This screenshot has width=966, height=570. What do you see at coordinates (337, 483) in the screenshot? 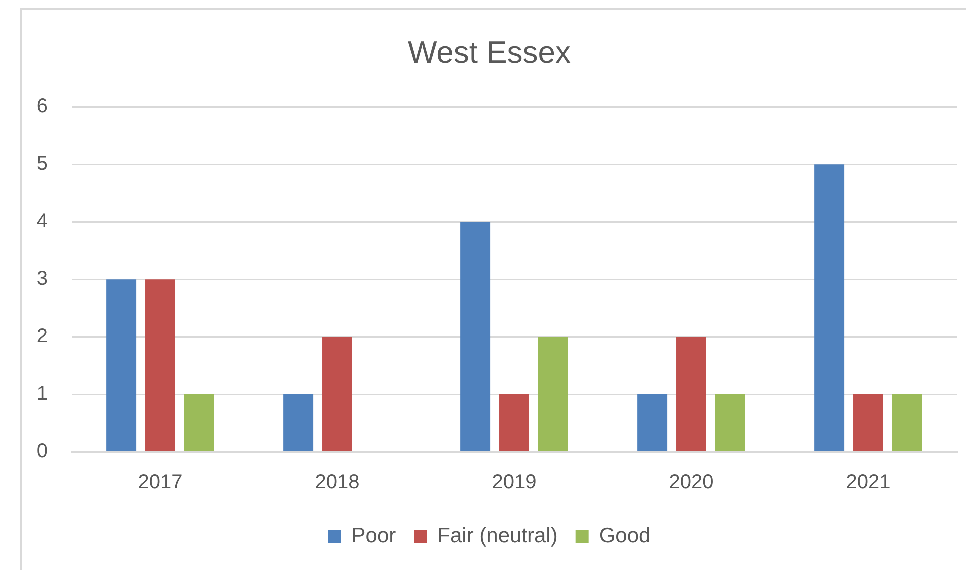
I see `x-tick-label: 2018` at bounding box center [337, 483].